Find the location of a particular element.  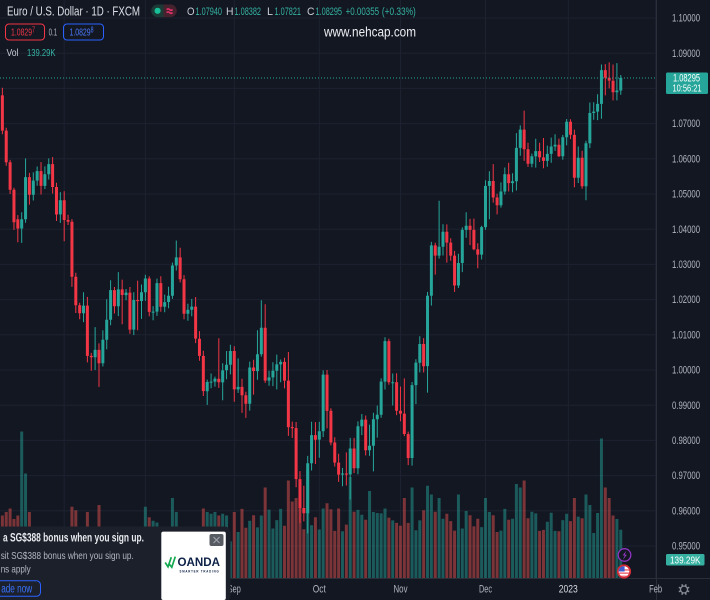

svg-text: 1.00000 is located at coordinates (686, 371).